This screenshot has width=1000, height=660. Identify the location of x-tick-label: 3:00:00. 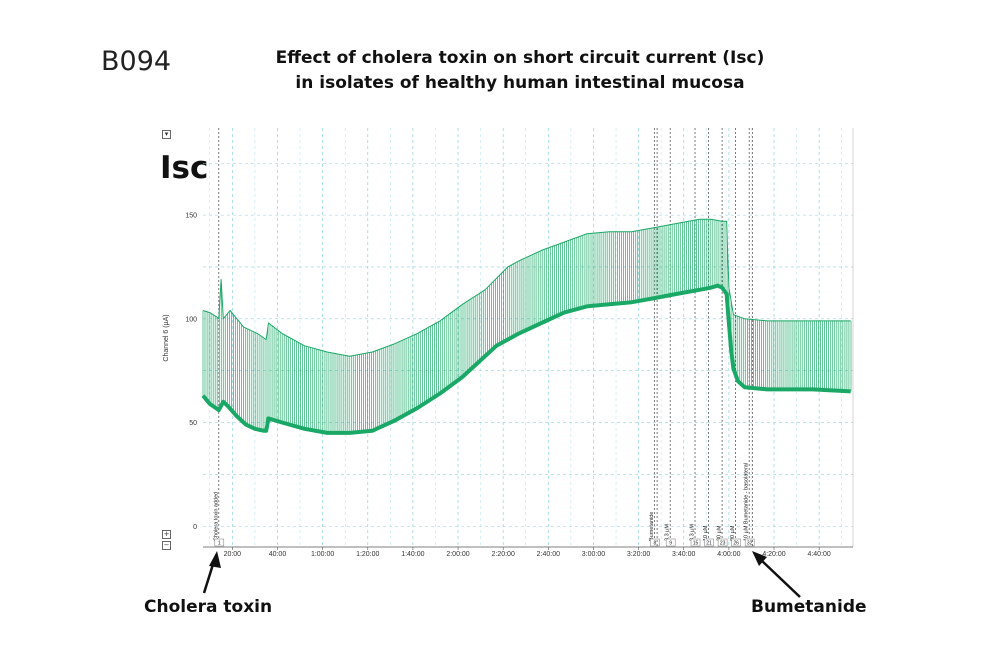
(593, 554).